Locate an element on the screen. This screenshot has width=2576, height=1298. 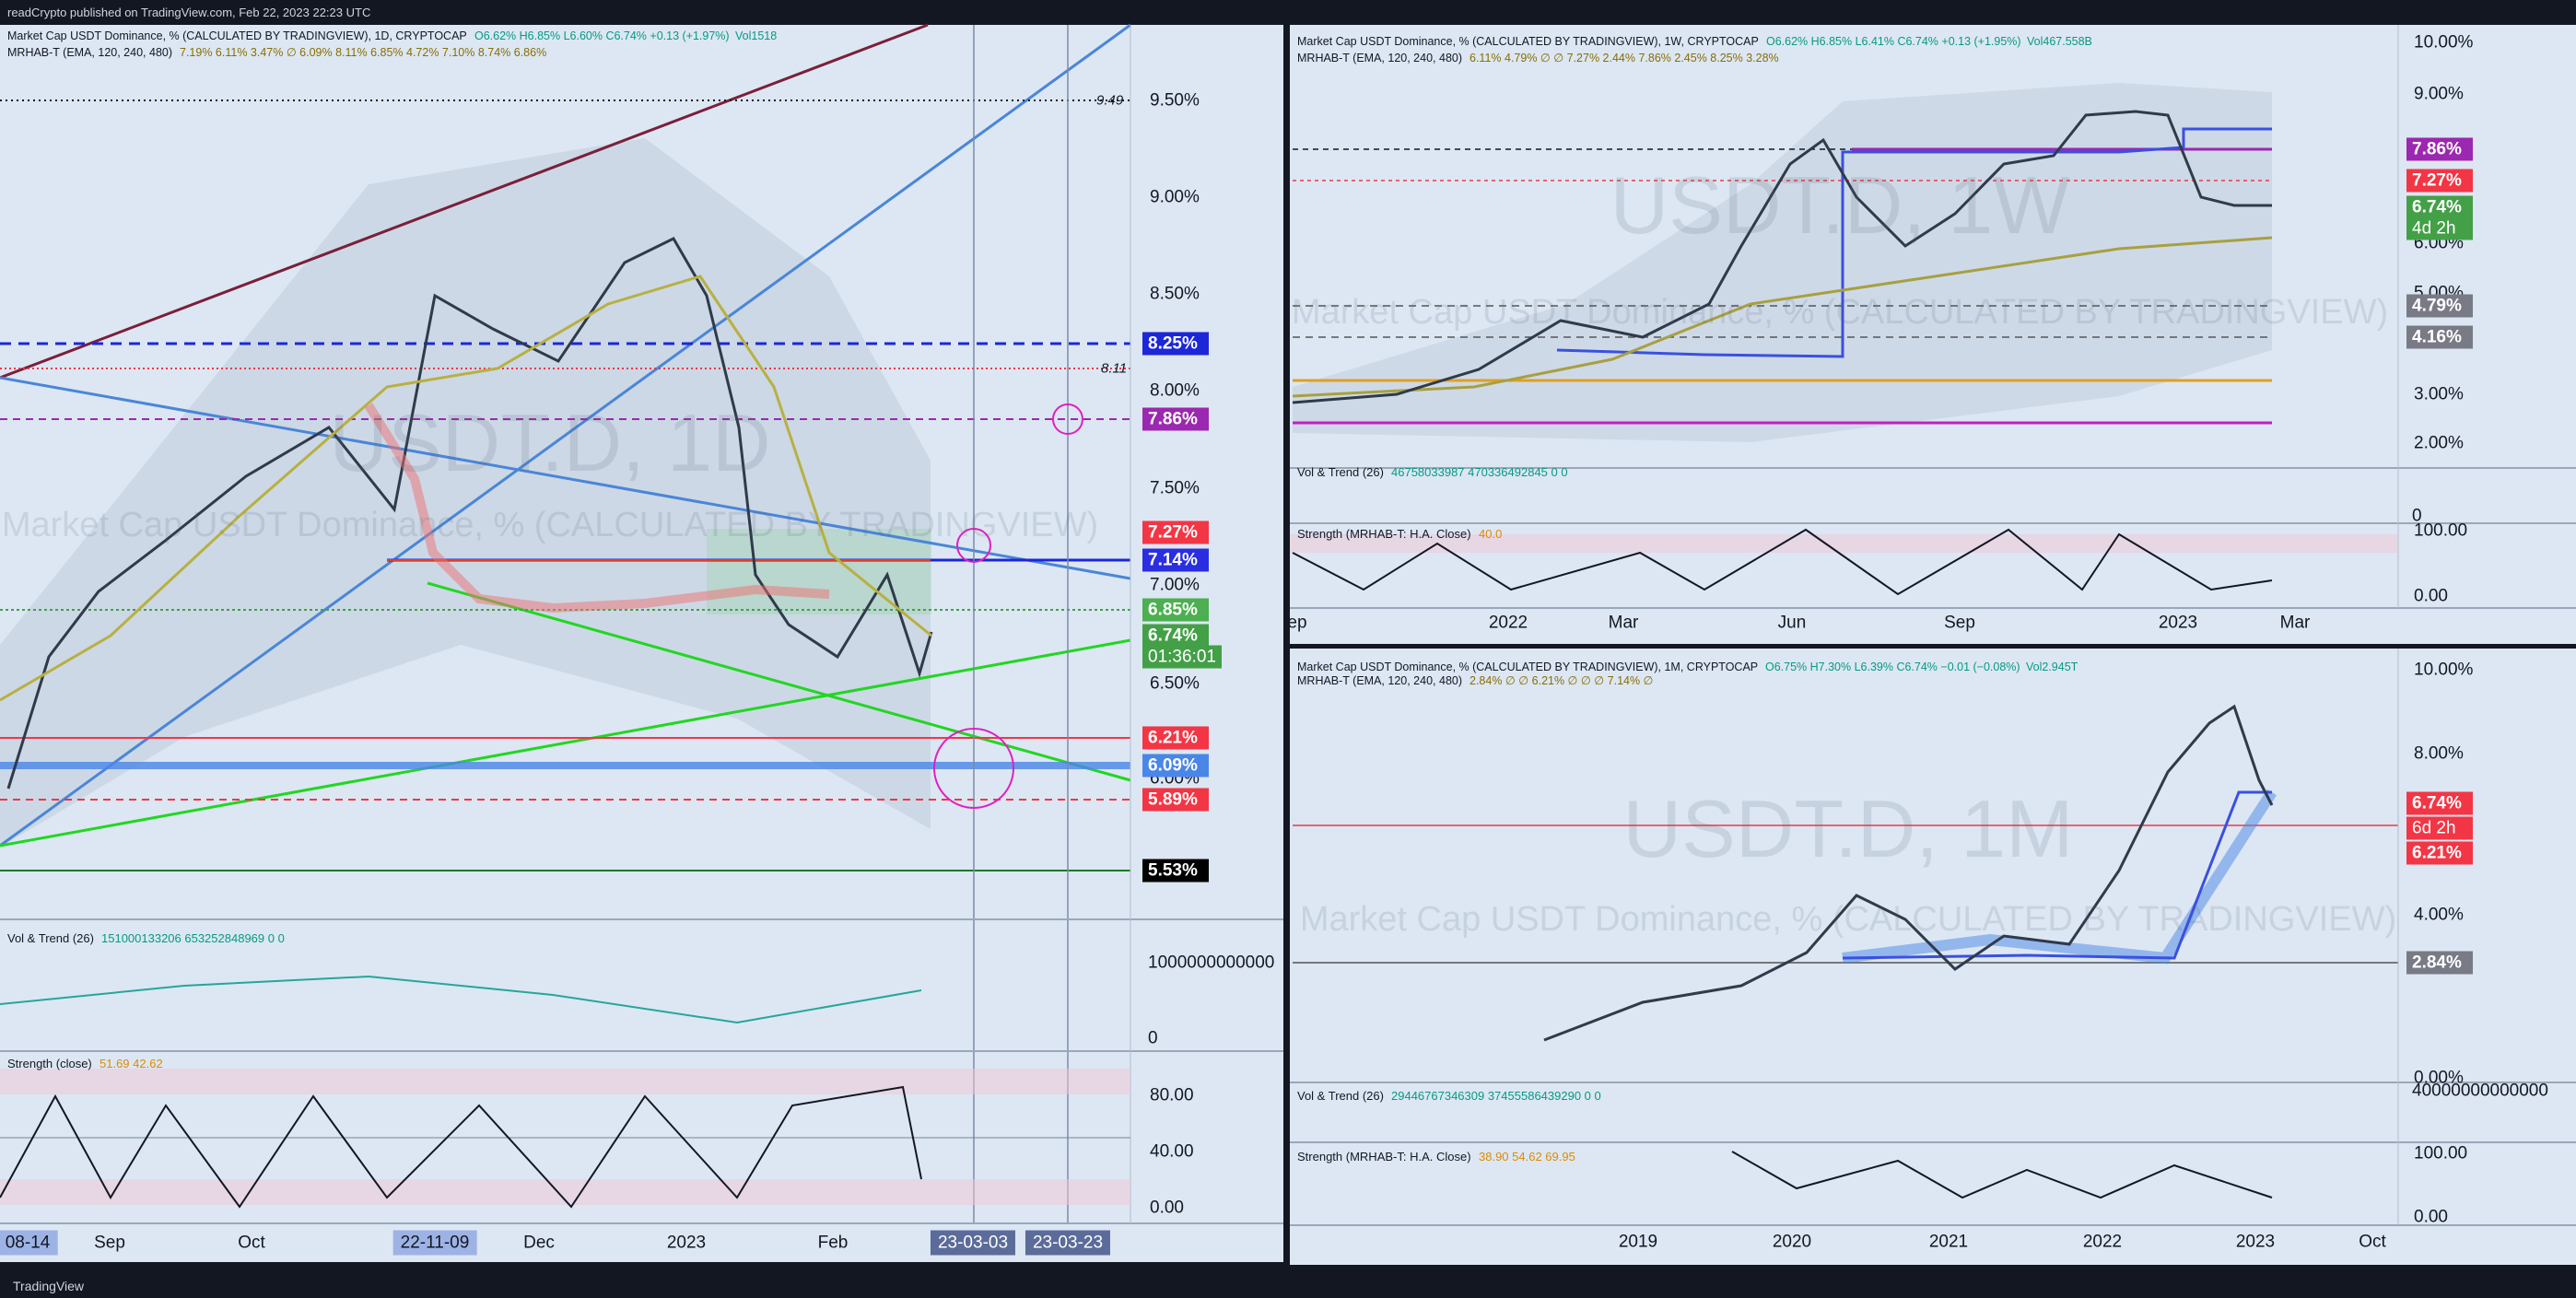
price-label: 2.84% is located at coordinates (2439, 963).